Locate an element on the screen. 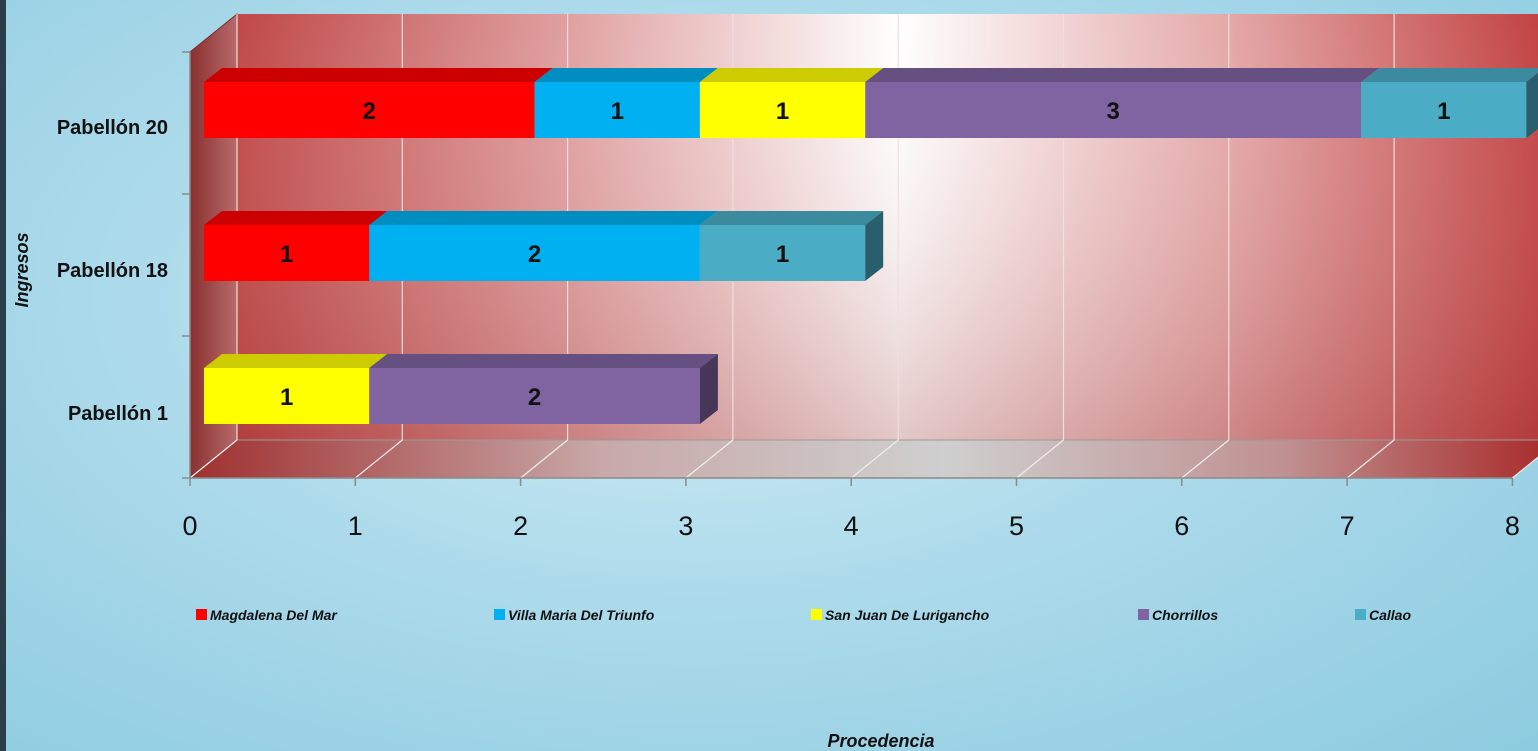 The image size is (1538, 751). x-tick-label: 8 is located at coordinates (1512, 526).